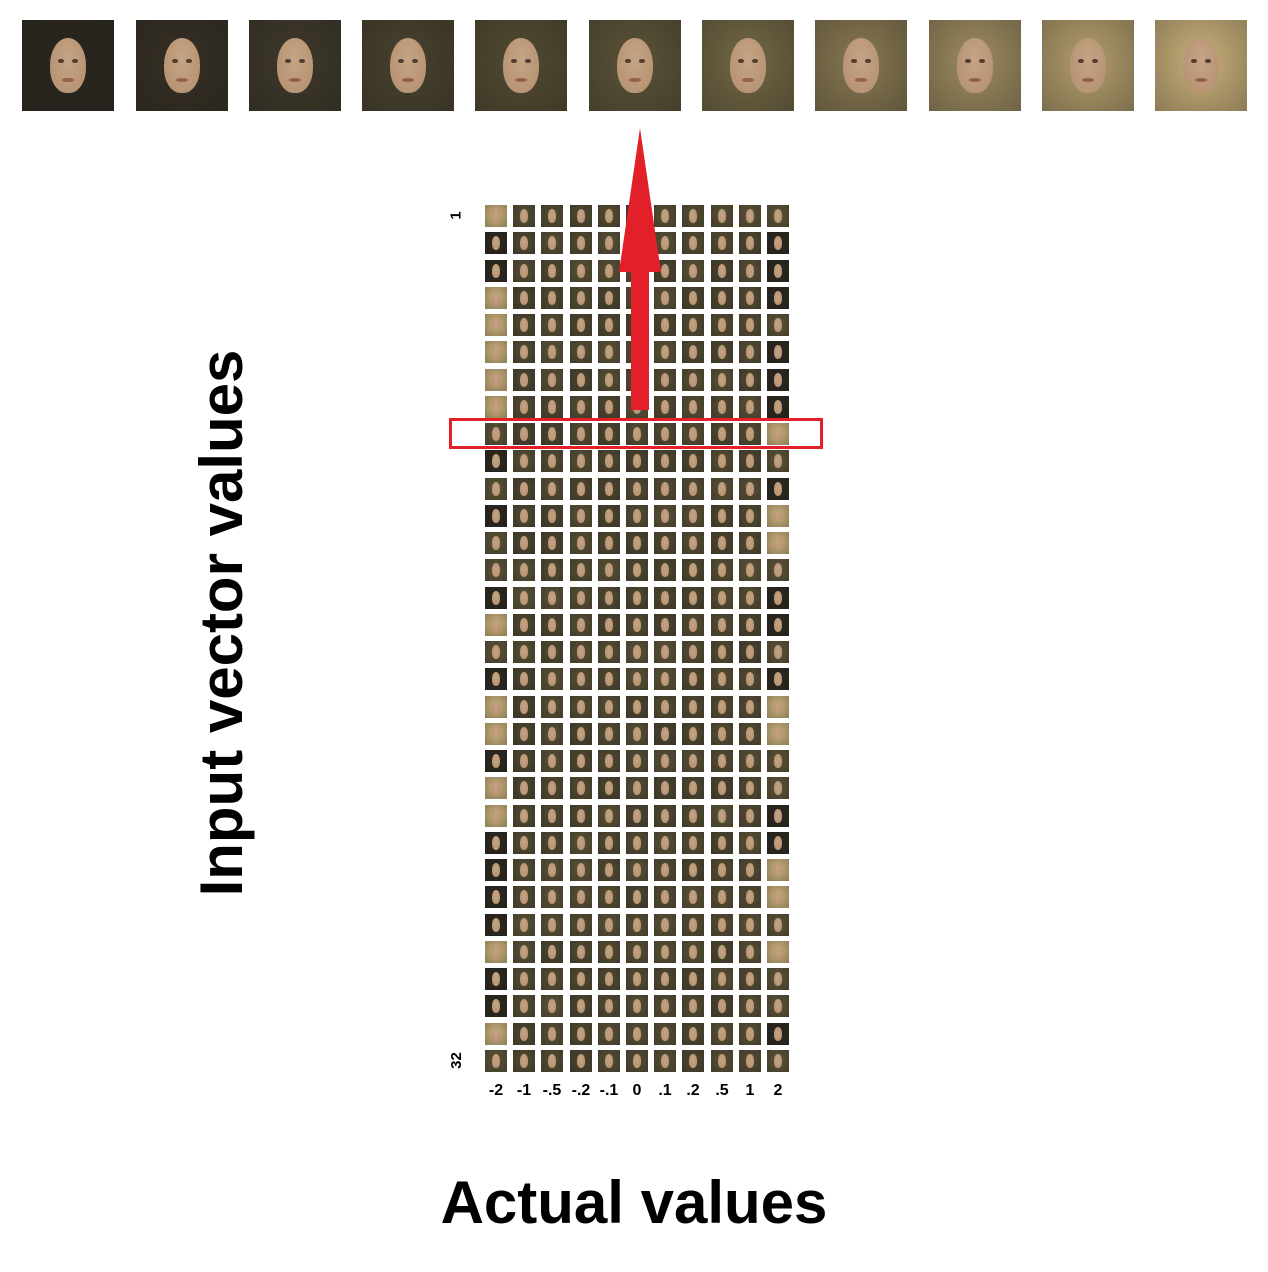 The image size is (1268, 1272). I want to click on x-tick-label: -.1, so click(609, 1090).